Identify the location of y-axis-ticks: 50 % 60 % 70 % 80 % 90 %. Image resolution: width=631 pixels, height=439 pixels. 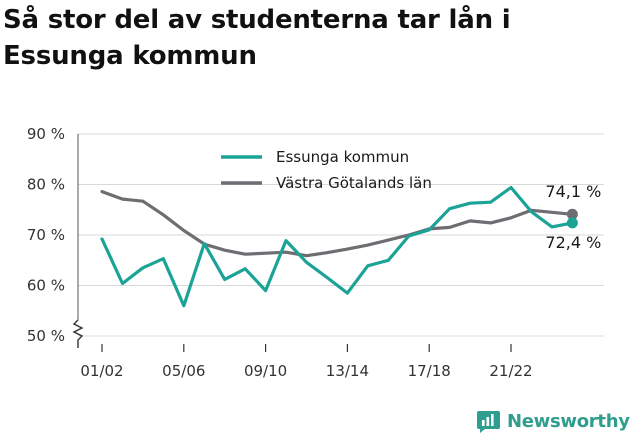
(46, 235).